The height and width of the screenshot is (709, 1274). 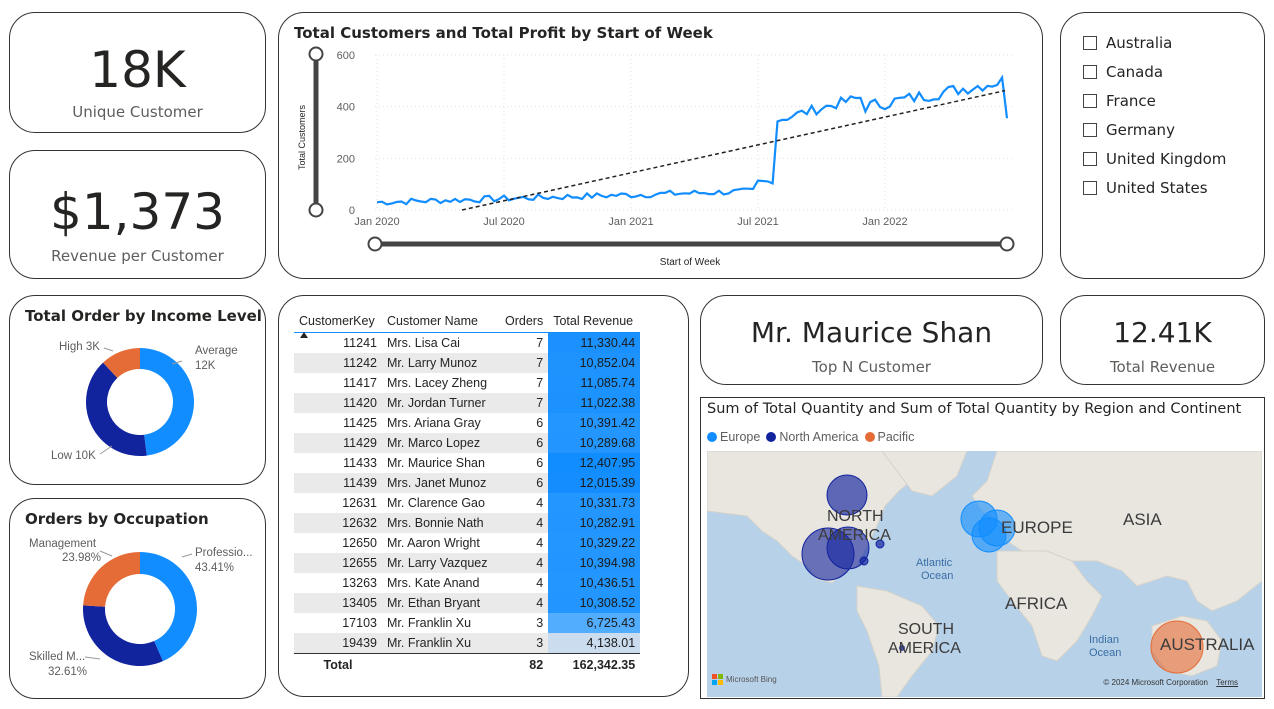 What do you see at coordinates (536, 665) in the screenshot?
I see `total-orders: 82` at bounding box center [536, 665].